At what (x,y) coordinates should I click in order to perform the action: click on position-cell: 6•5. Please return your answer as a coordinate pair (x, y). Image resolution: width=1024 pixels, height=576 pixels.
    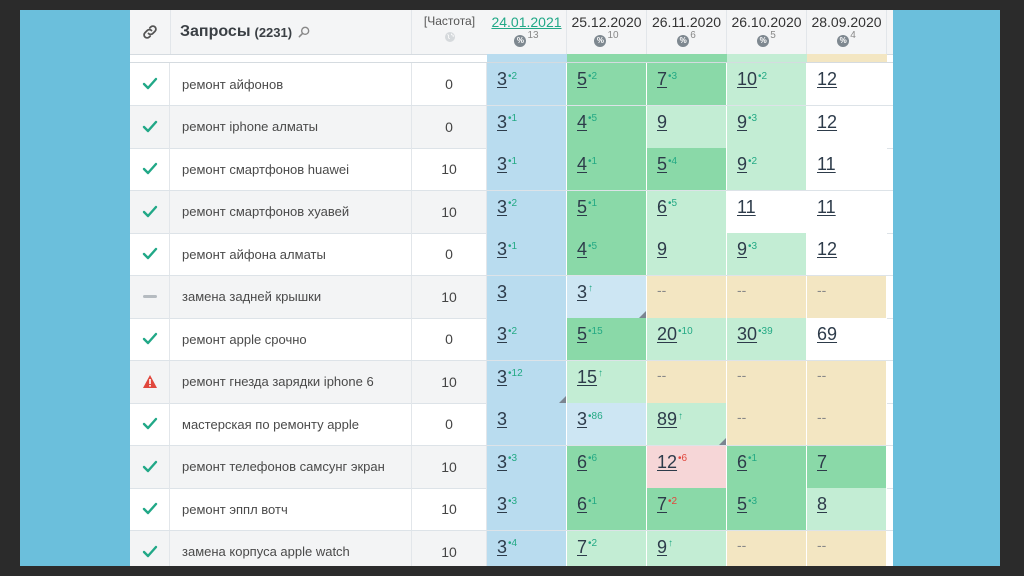
    Looking at the image, I should click on (687, 211).